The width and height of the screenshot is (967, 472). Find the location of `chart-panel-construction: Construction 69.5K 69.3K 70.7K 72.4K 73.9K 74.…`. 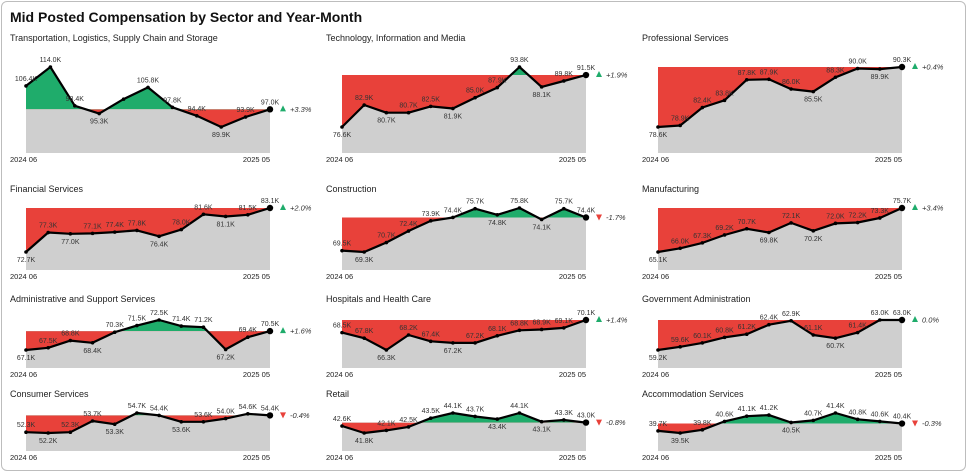

chart-panel-construction: Construction 69.5K 69.3K 70.7K 72.4K 73.9K 74.… is located at coordinates (482, 236).